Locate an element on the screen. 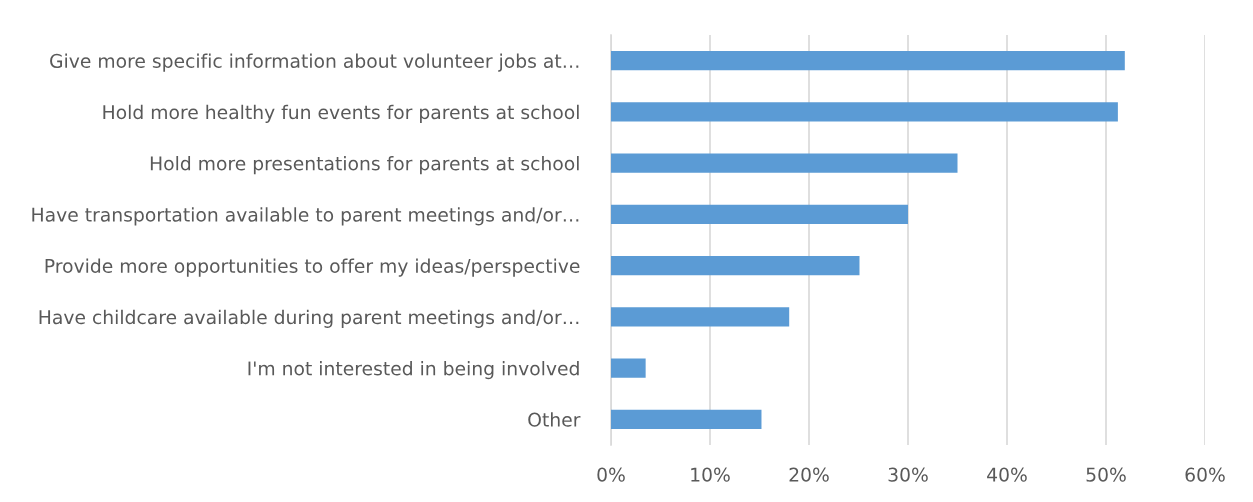 This screenshot has width=1253, height=502. y-tick-label: I'm not interested in being involved is located at coordinates (413, 370).